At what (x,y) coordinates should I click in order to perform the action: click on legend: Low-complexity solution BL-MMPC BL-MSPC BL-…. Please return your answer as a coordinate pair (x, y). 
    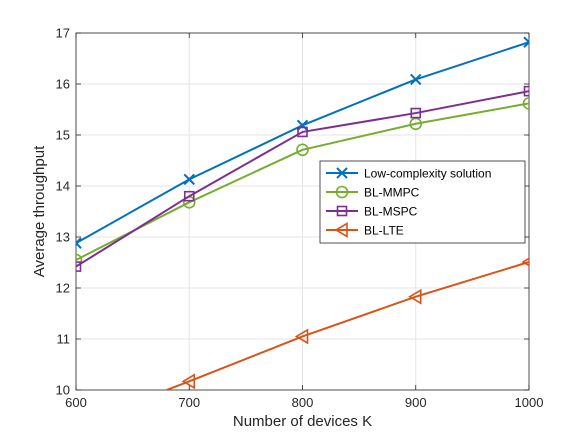
    Looking at the image, I should click on (422, 202).